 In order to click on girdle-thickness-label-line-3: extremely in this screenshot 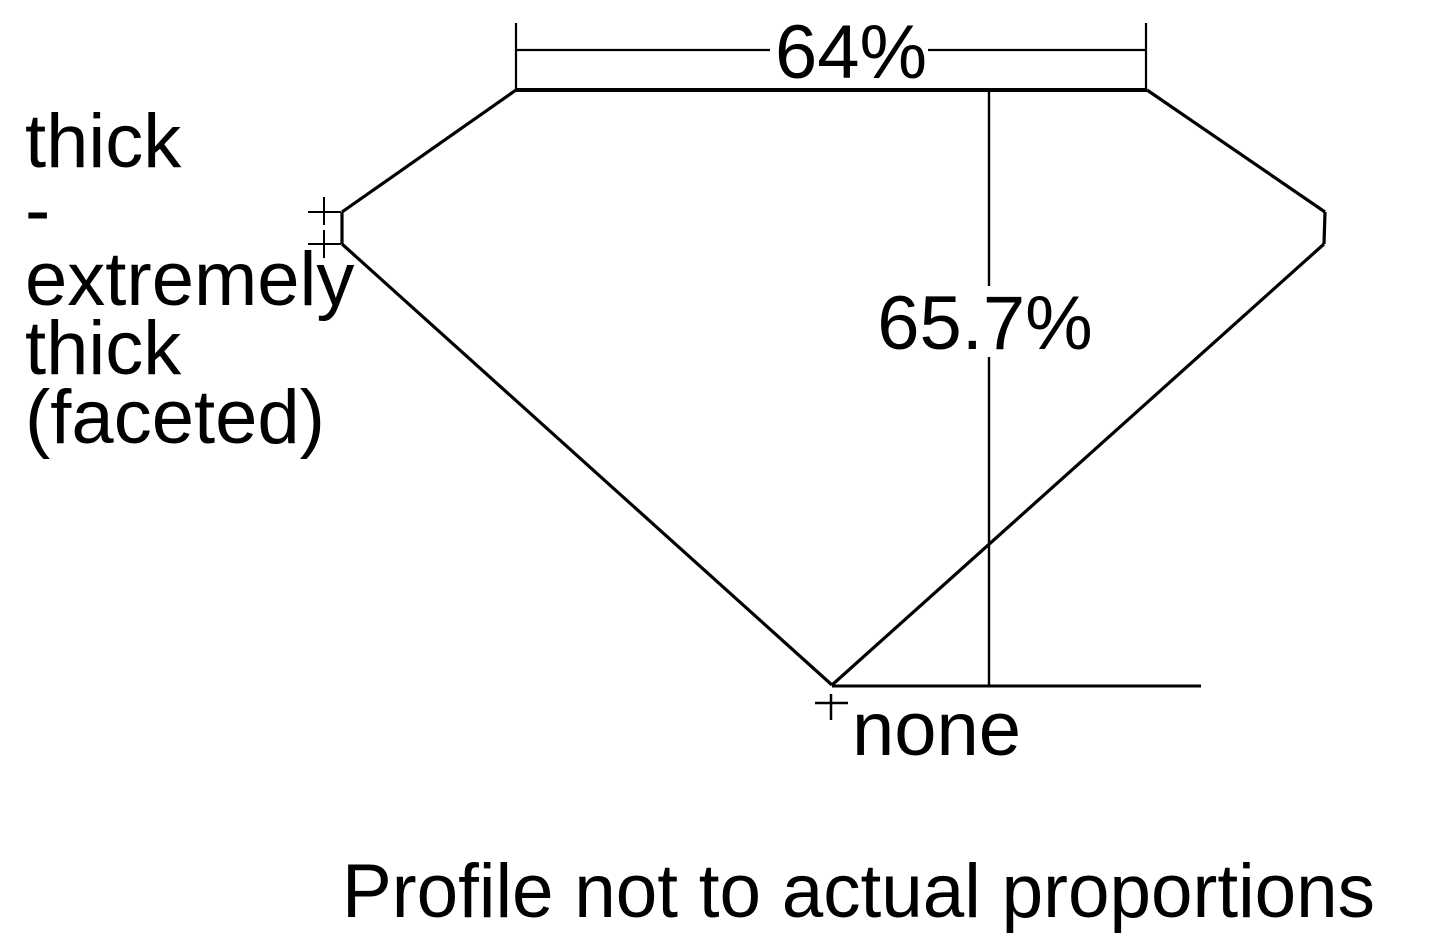, I will do `click(189, 279)`.